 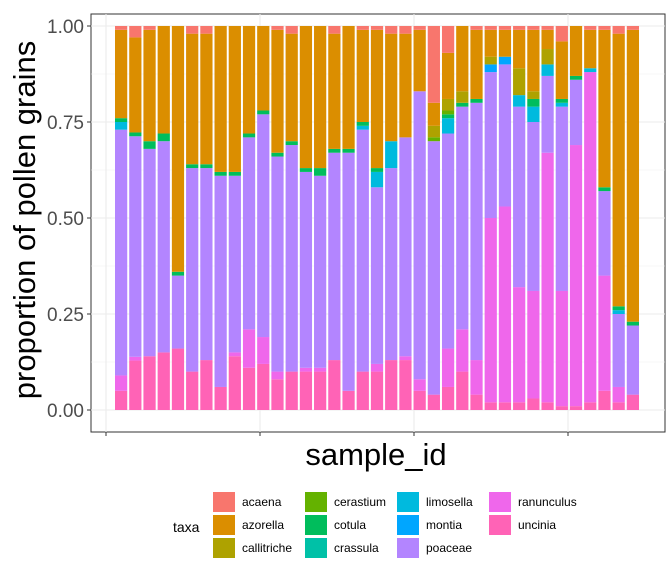 What do you see at coordinates (224, 525) in the screenshot?
I see `legend-key-azorella` at bounding box center [224, 525].